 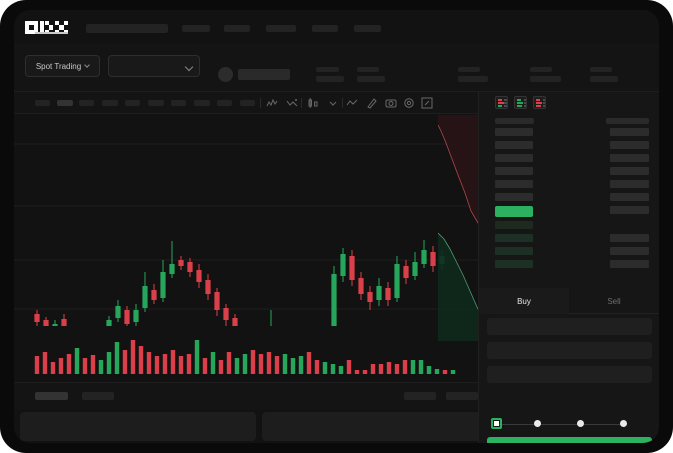 I want to click on timeframe-1w, so click(x=202, y=103).